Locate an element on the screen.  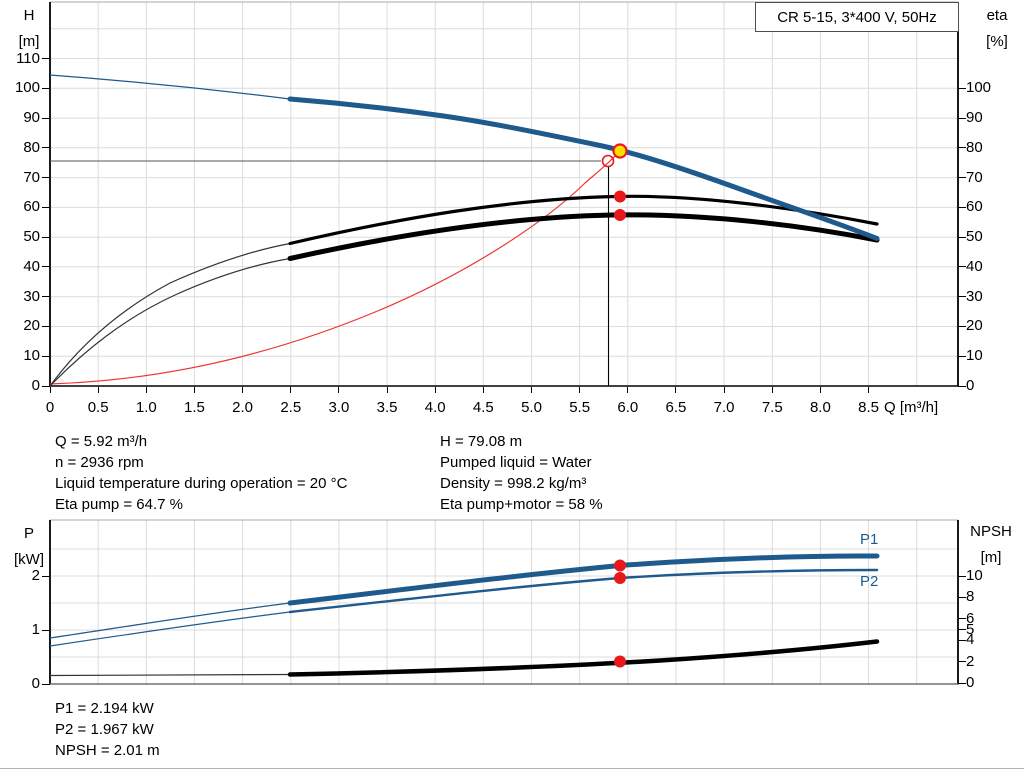
npsh-axis-title: NPSH [m] is located at coordinates (991, 545).